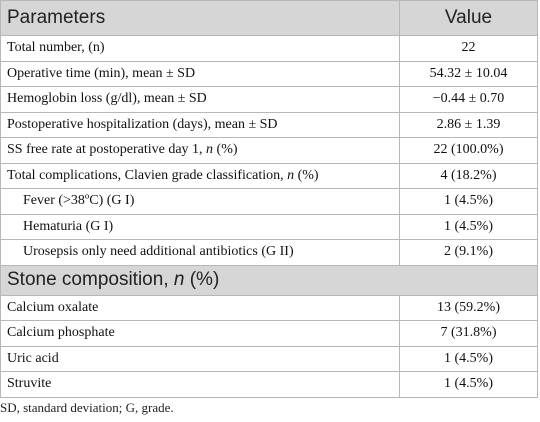 This screenshot has height=422, width=540. I want to click on section-title: Stone composition, n (%), so click(269, 280).